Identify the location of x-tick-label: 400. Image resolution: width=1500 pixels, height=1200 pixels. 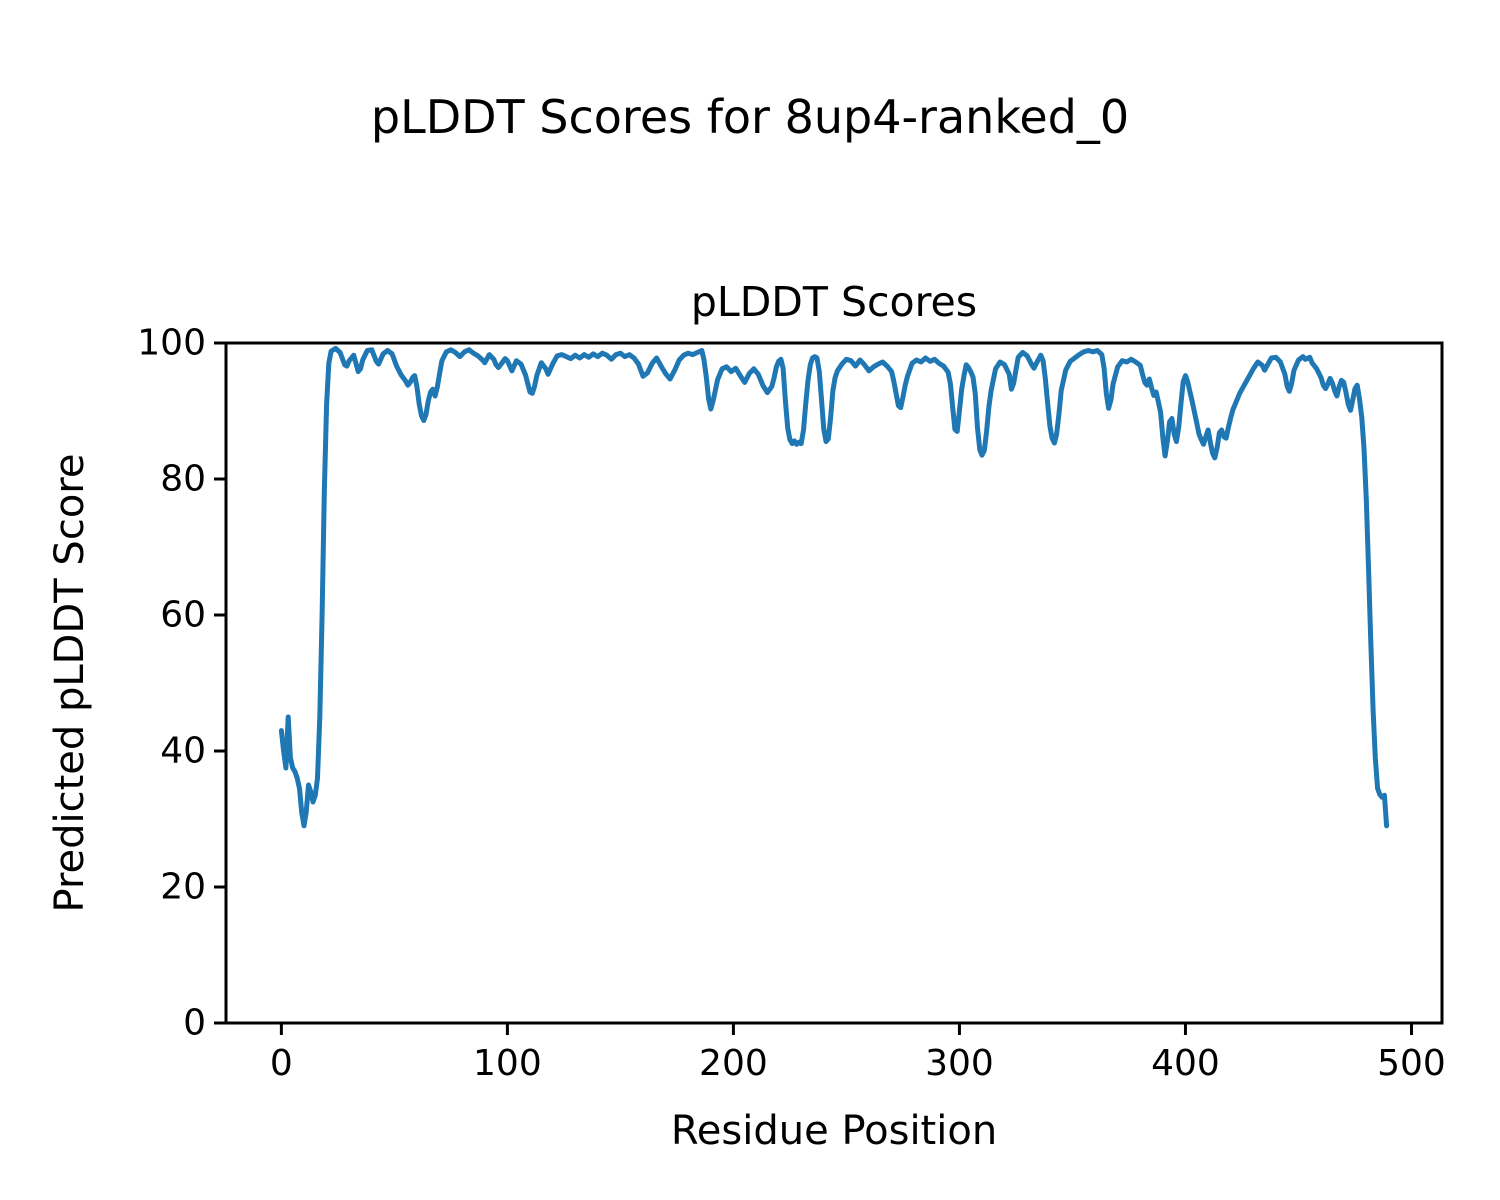
(1185, 1063).